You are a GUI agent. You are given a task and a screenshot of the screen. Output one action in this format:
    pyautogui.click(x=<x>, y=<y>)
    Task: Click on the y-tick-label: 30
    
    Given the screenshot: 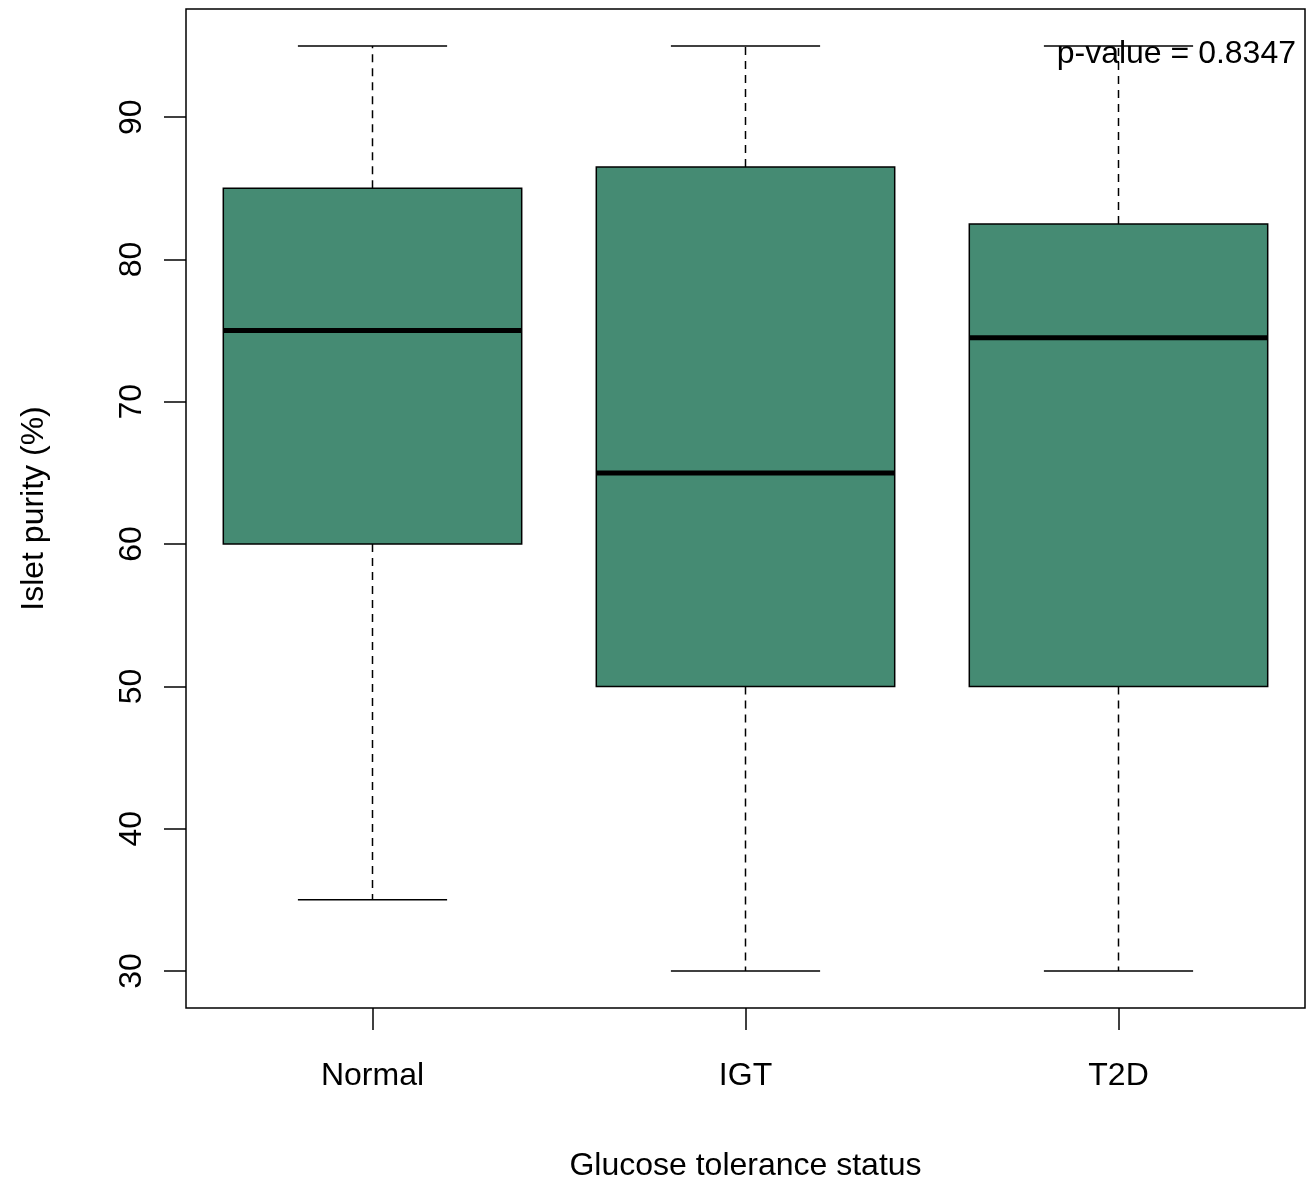 What is the action you would take?
    pyautogui.click(x=130, y=971)
    